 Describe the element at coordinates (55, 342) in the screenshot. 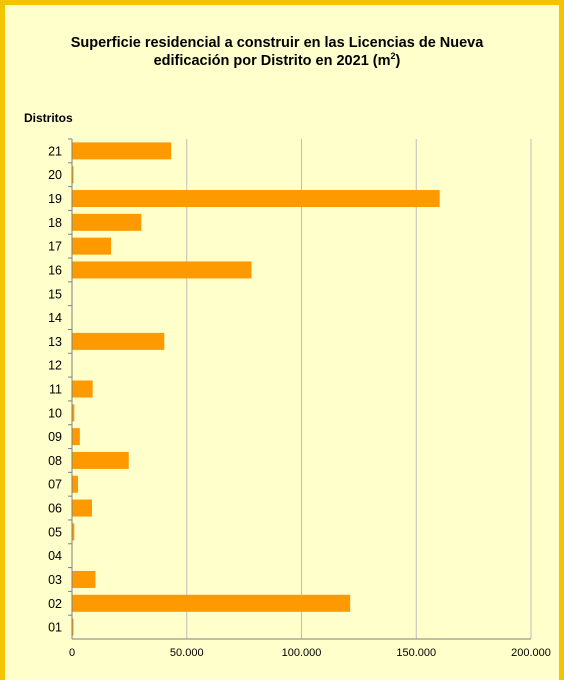

I see `y-tick-label: 13` at that location.